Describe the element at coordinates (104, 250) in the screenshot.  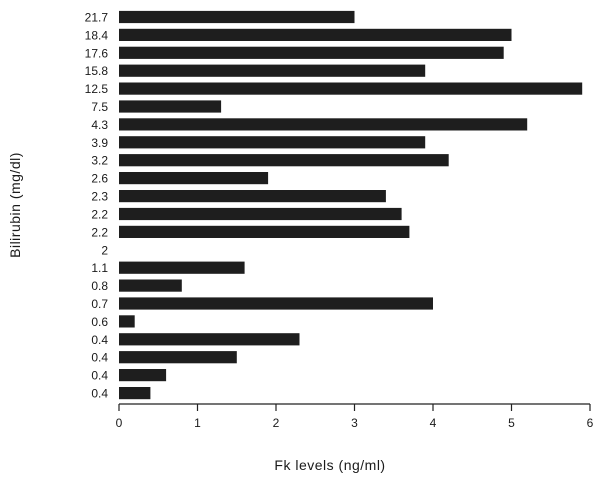
I see `y-tick-label: 2` at that location.